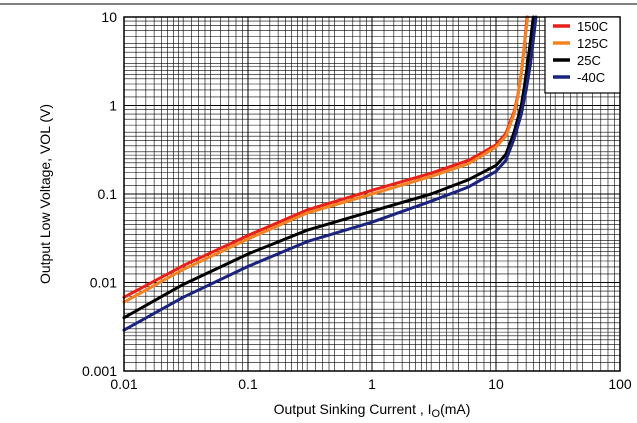 Image resolution: width=637 pixels, height=423 pixels. What do you see at coordinates (589, 60) in the screenshot?
I see `legend-label: 25C` at bounding box center [589, 60].